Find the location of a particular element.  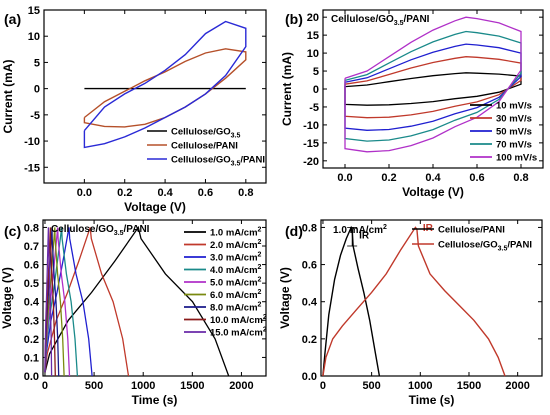

ir-label: IR is located at coordinates (364, 236).